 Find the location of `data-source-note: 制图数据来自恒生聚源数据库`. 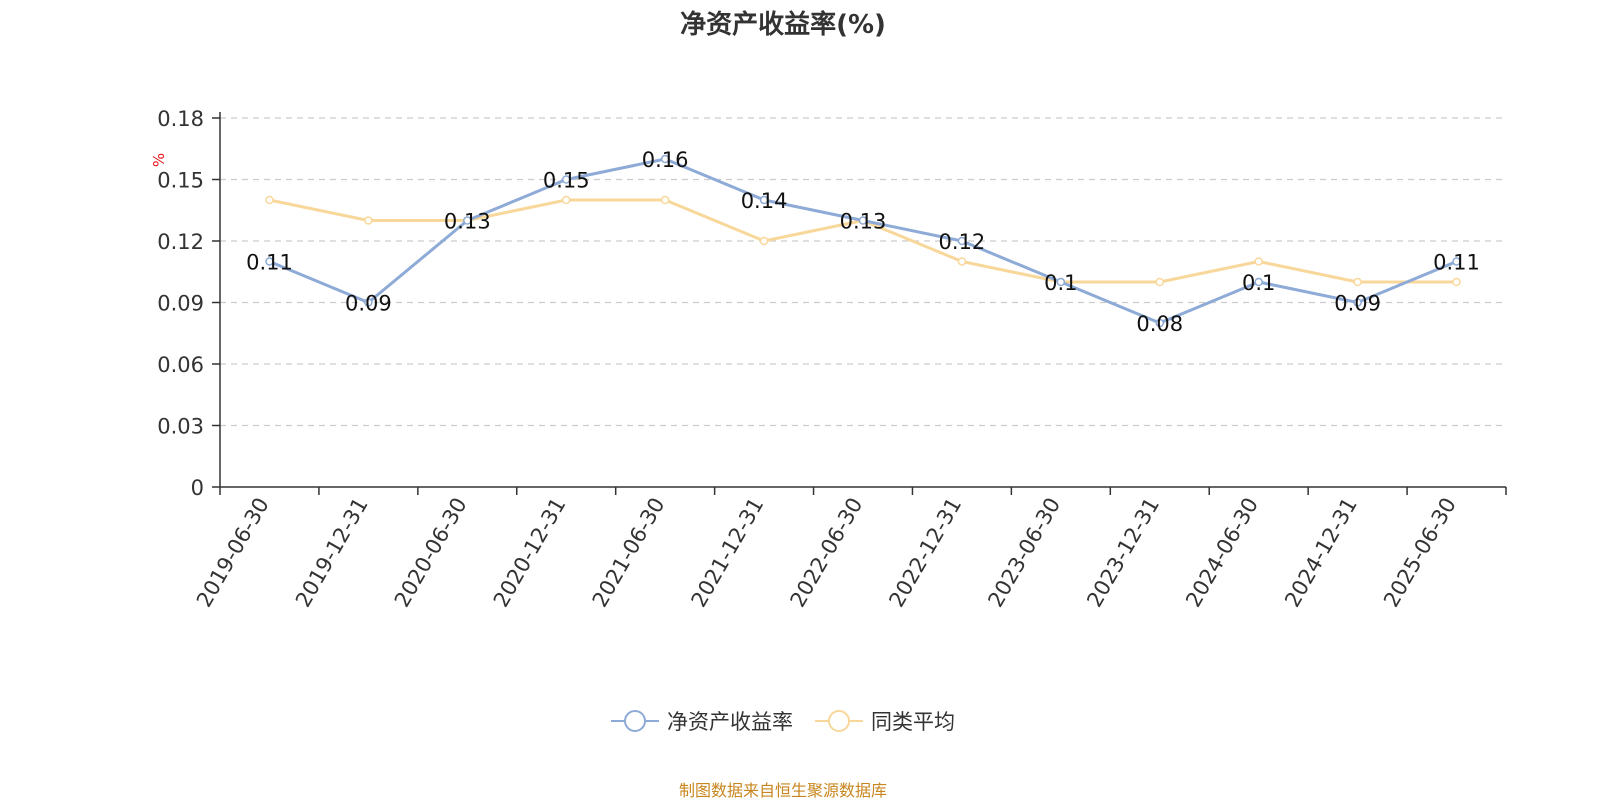

data-source-note: 制图数据来自恒生聚源数据库 is located at coordinates (782, 790).